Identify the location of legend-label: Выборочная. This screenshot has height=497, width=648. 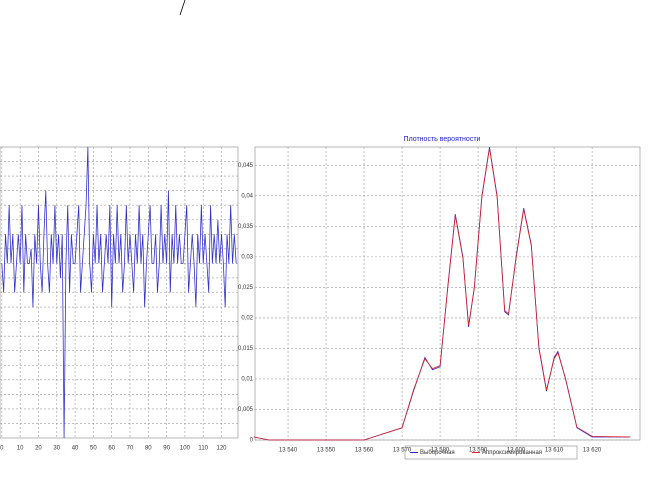
(437, 453).